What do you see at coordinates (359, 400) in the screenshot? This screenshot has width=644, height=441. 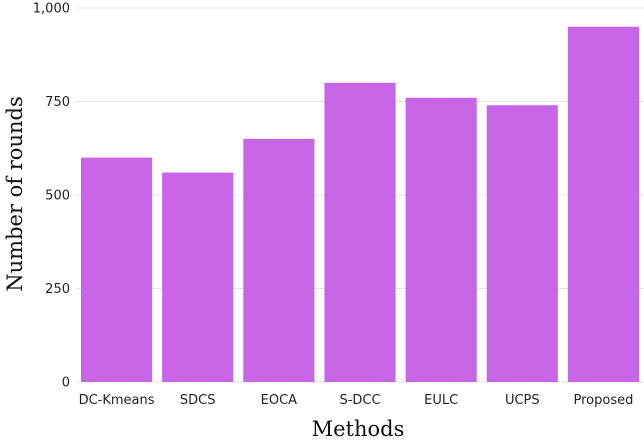 I see `x-tick-label: S-DCC` at bounding box center [359, 400].